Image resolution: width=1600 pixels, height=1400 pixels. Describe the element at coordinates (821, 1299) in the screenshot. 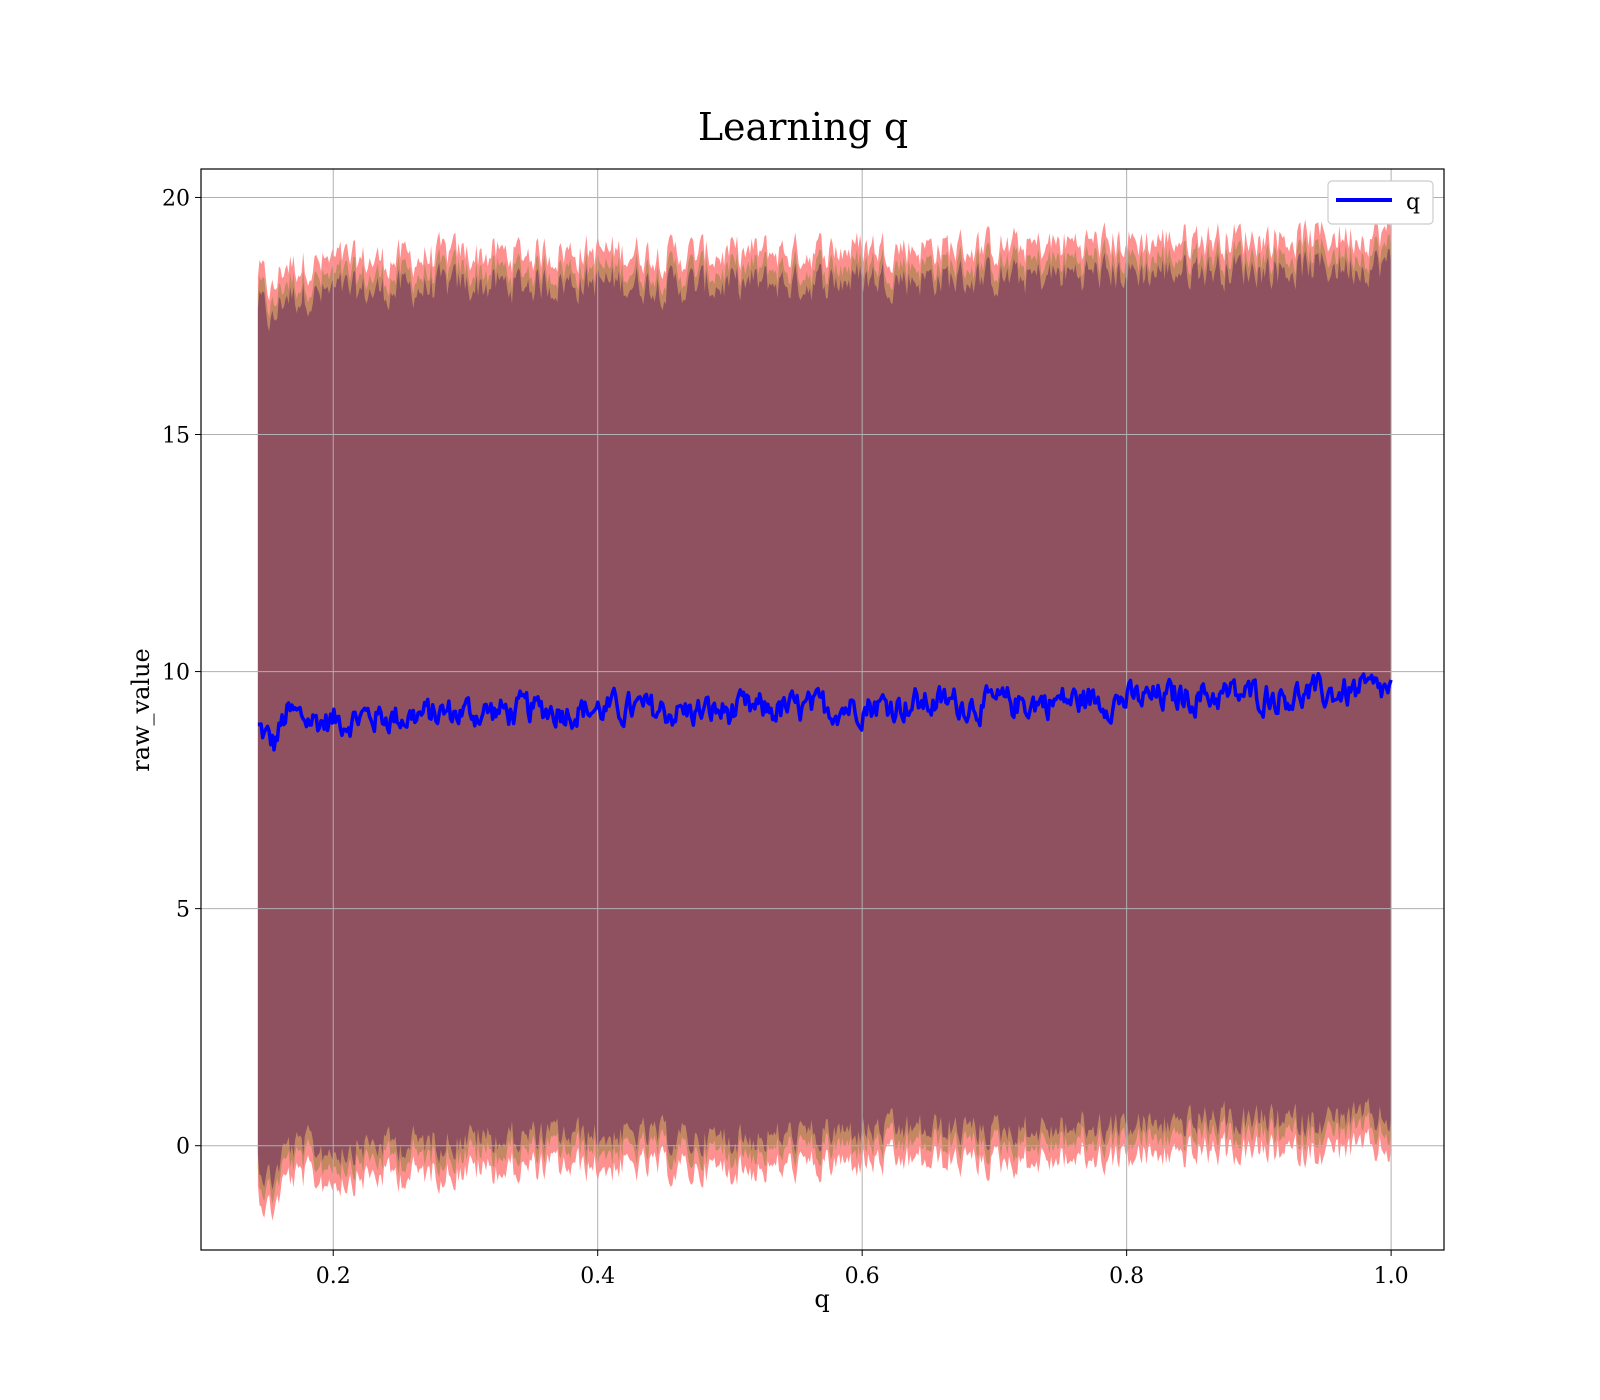

I see `x-axis-label: q` at that location.